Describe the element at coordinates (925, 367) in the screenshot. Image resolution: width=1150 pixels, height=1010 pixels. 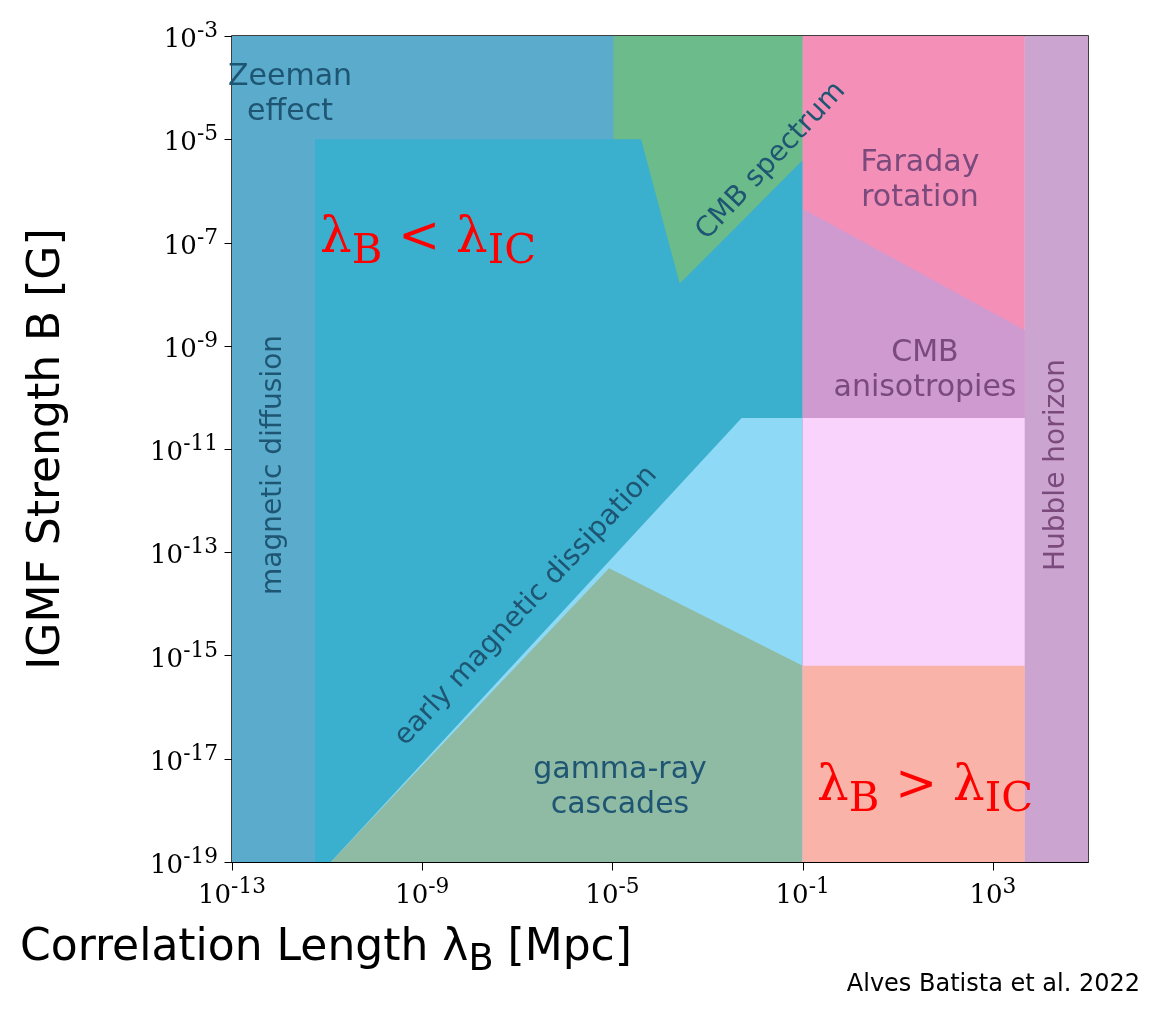
I see `annotation: CMB anisotropies` at that location.